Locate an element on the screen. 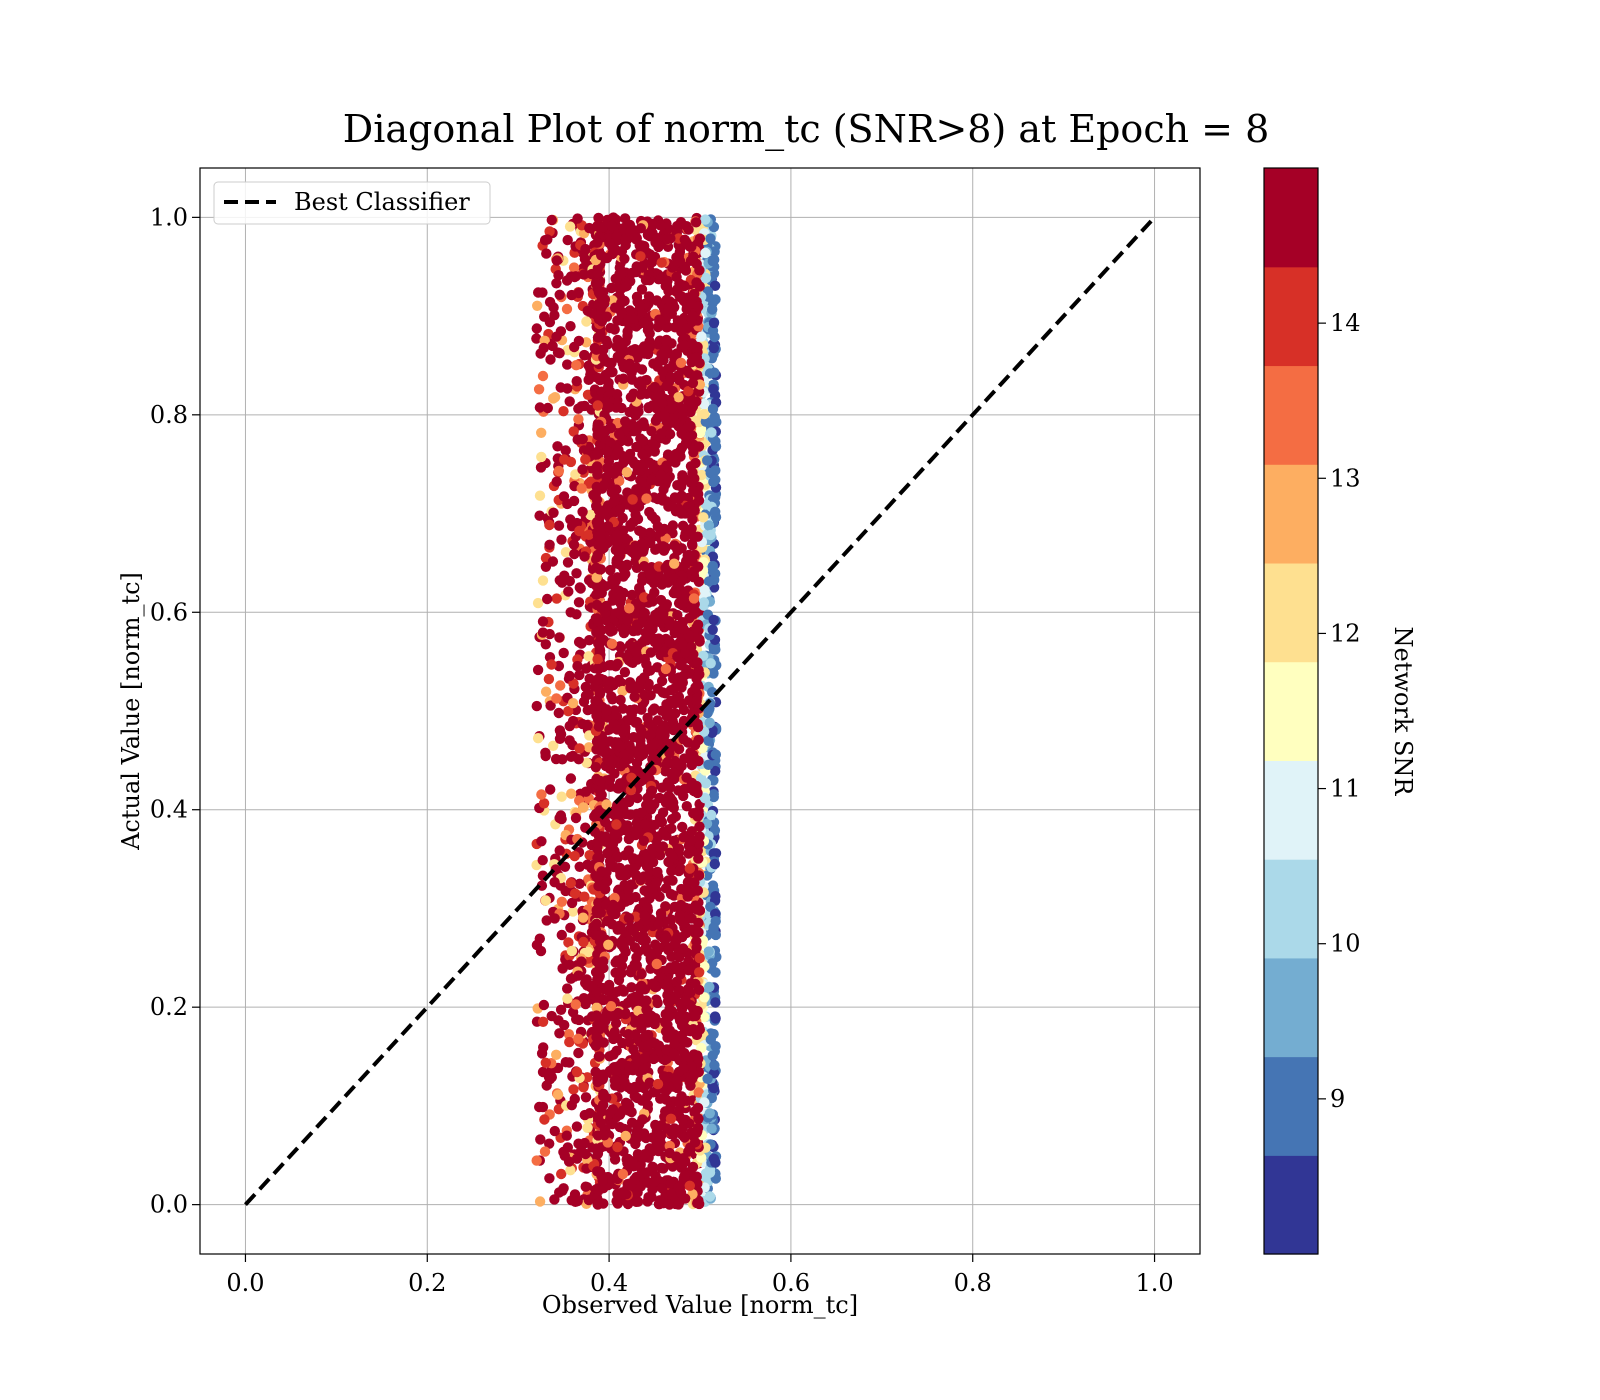  y-tick-label: 0.2 is located at coordinates (169, 1007).